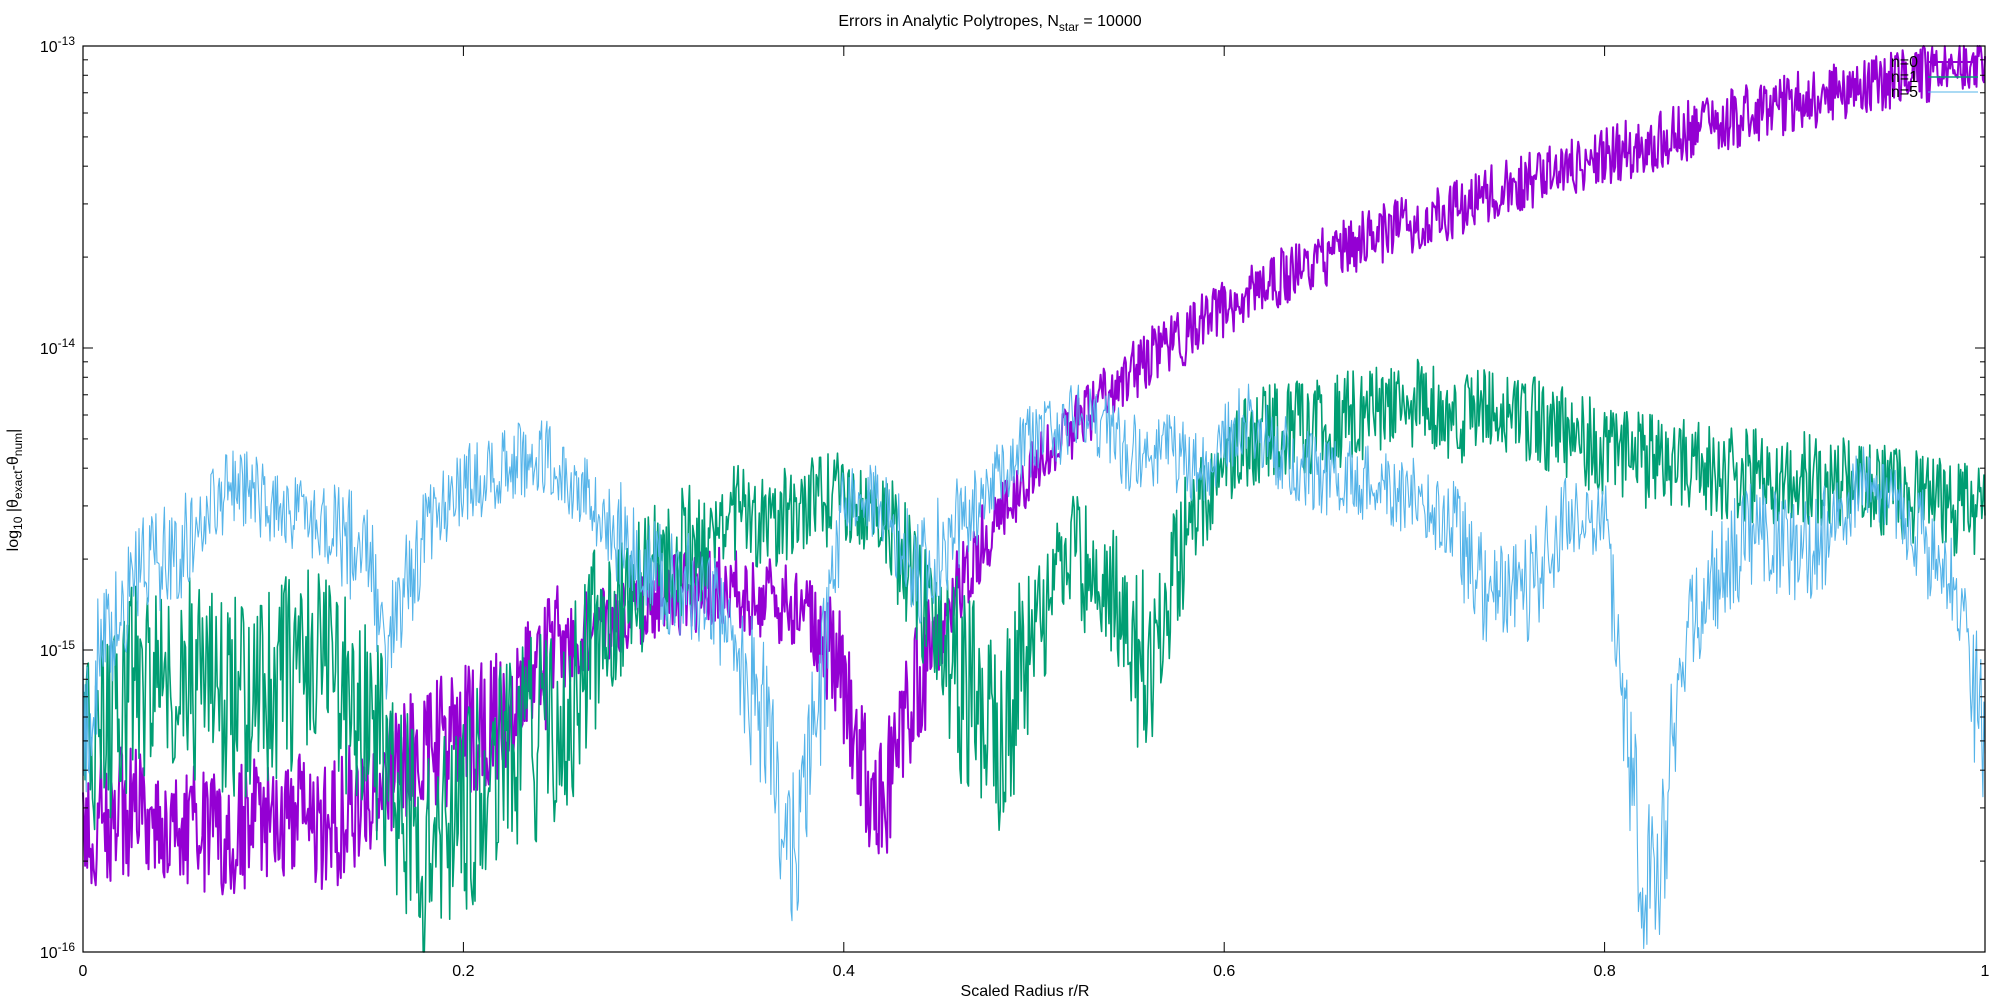 Image resolution: width=2000 pixels, height=1000 pixels. I want to click on legend: n=0n=1n=5, so click(1934, 77).